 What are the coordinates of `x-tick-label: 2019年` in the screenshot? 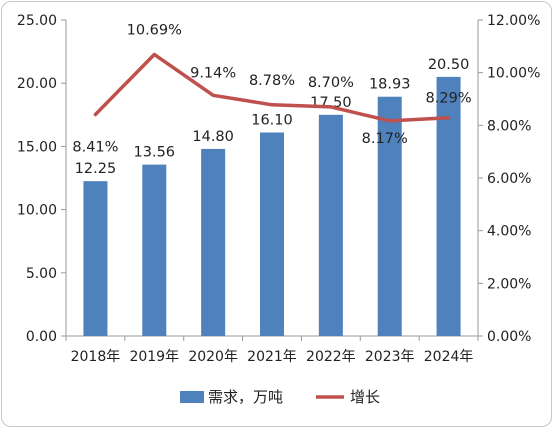 It's located at (154, 357).